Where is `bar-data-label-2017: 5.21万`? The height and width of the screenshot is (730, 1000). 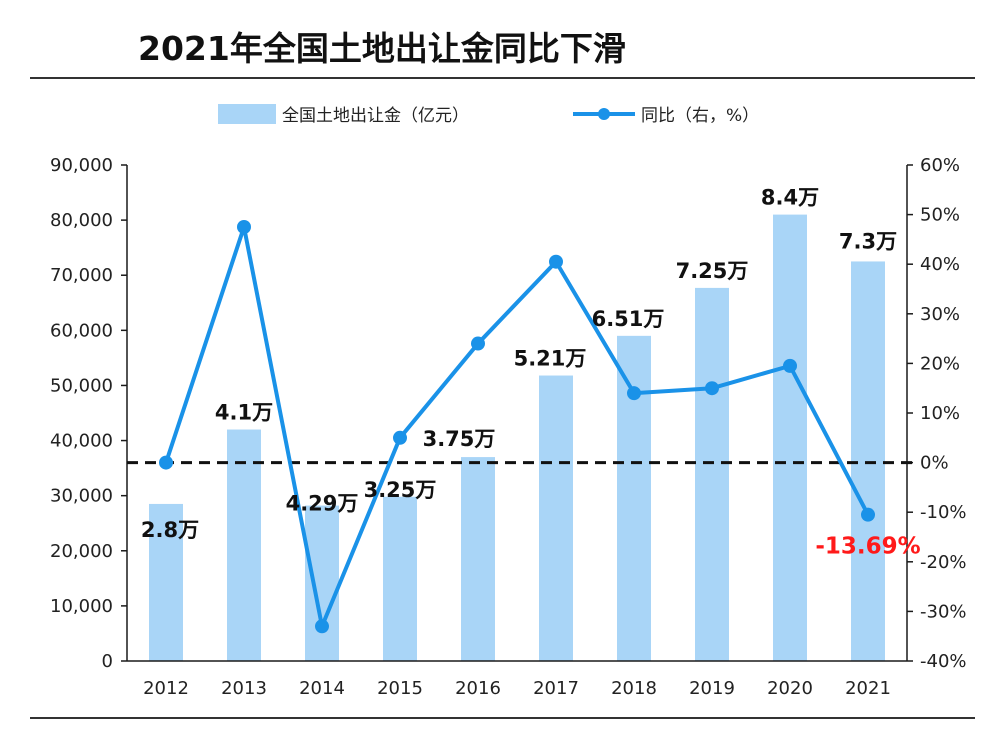 bar-data-label-2017: 5.21万 is located at coordinates (550, 359).